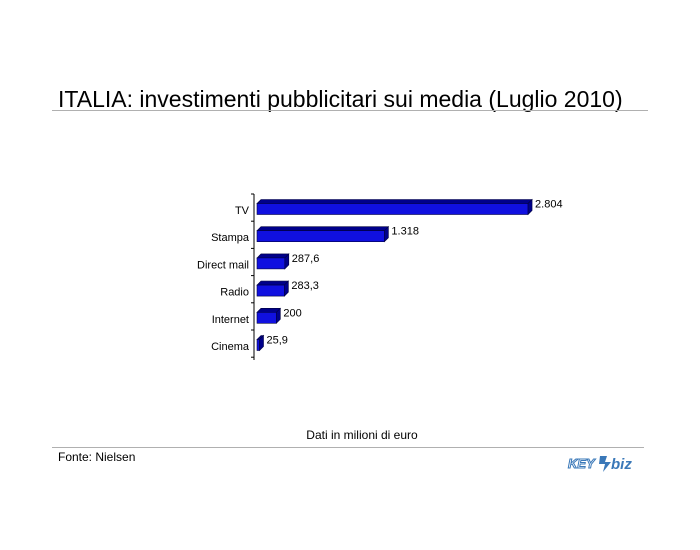 This screenshot has height=550, width=700. What do you see at coordinates (305, 286) in the screenshot?
I see `data-label: 283,3` at bounding box center [305, 286].